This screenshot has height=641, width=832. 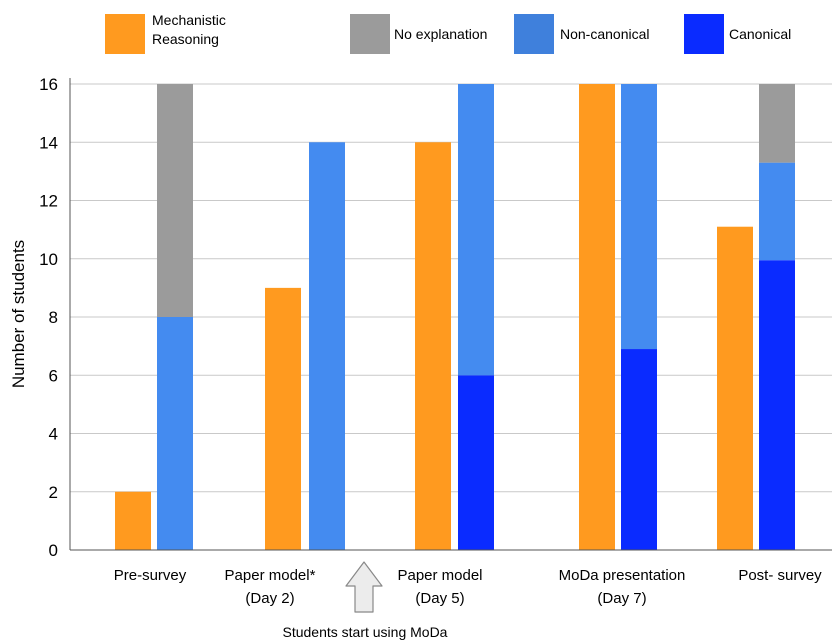 I want to click on y-tick-label: 0, so click(x=53, y=550).